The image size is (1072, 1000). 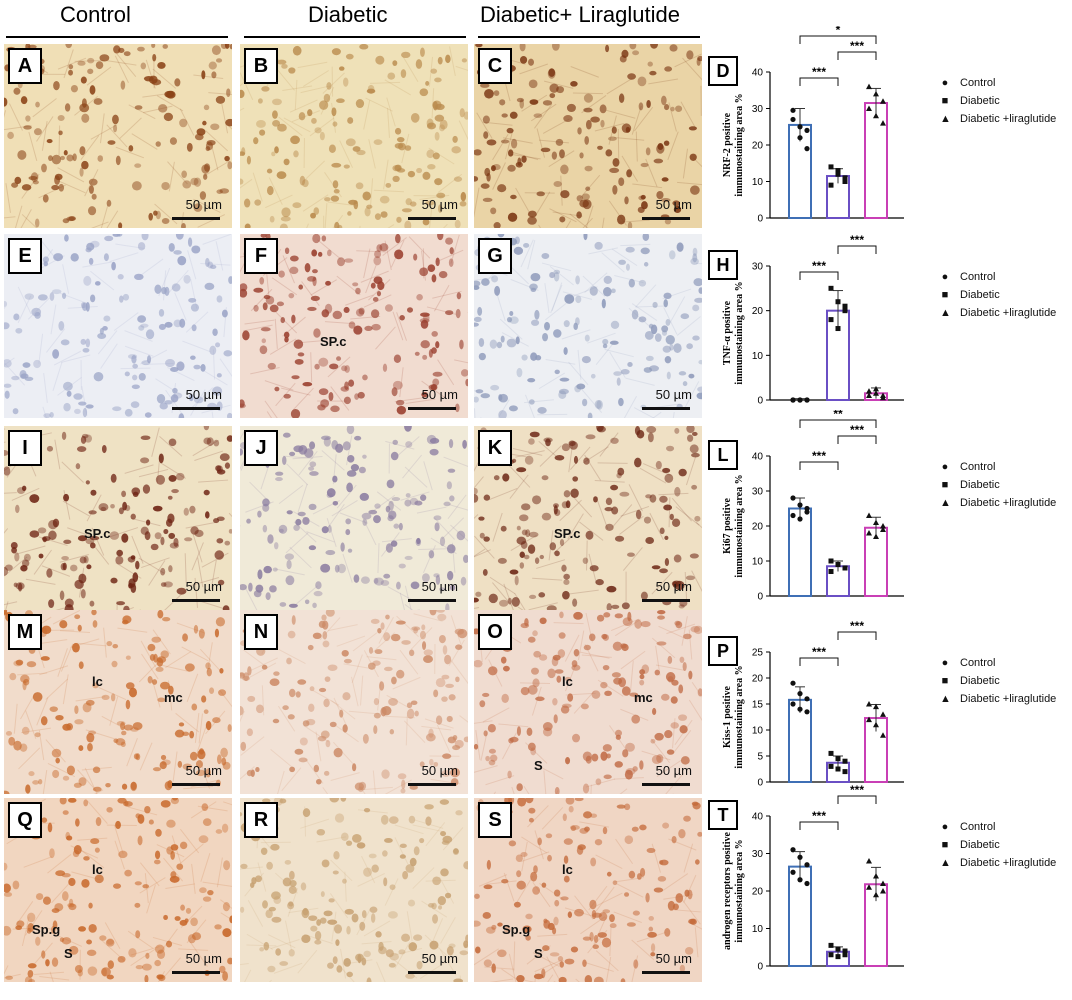 I want to click on legend-label: Diabetic +liraglutide, so click(x=1008, y=863).